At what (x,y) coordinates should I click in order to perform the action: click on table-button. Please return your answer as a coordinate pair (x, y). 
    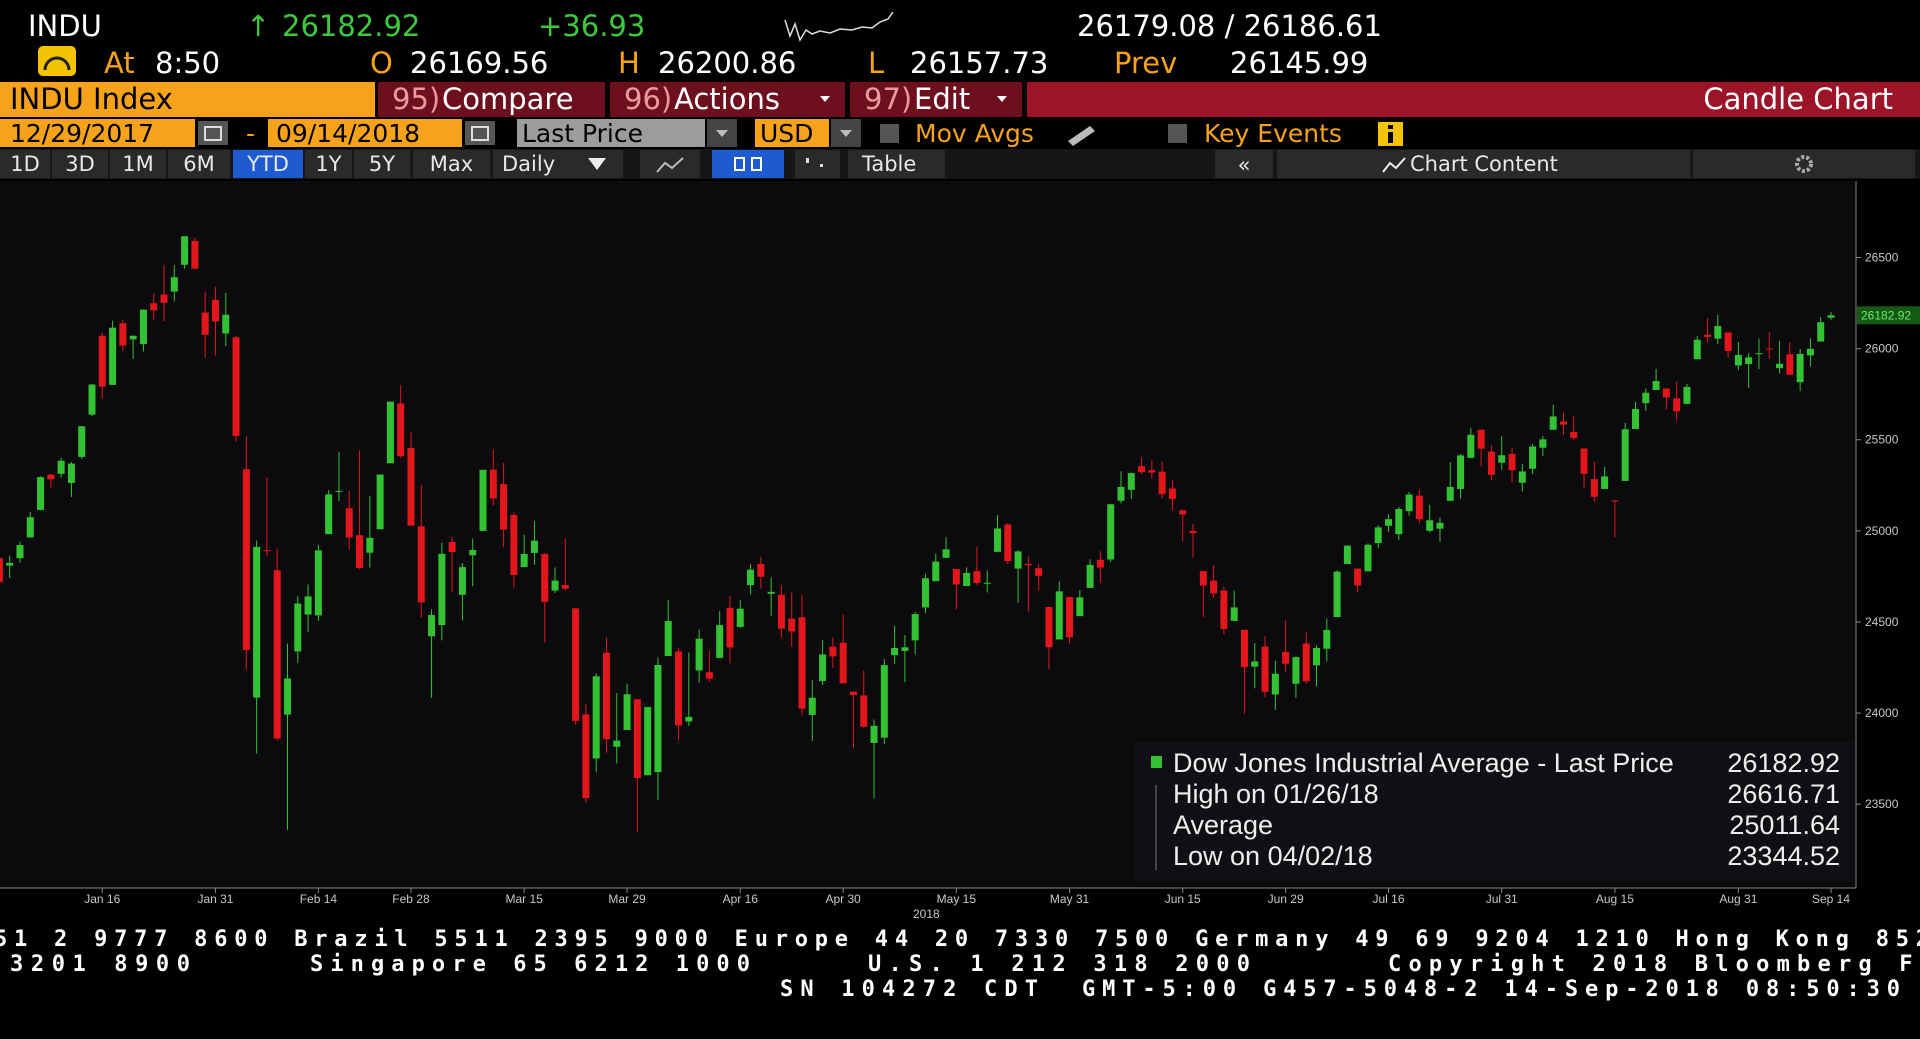
    Looking at the image, I should click on (896, 164).